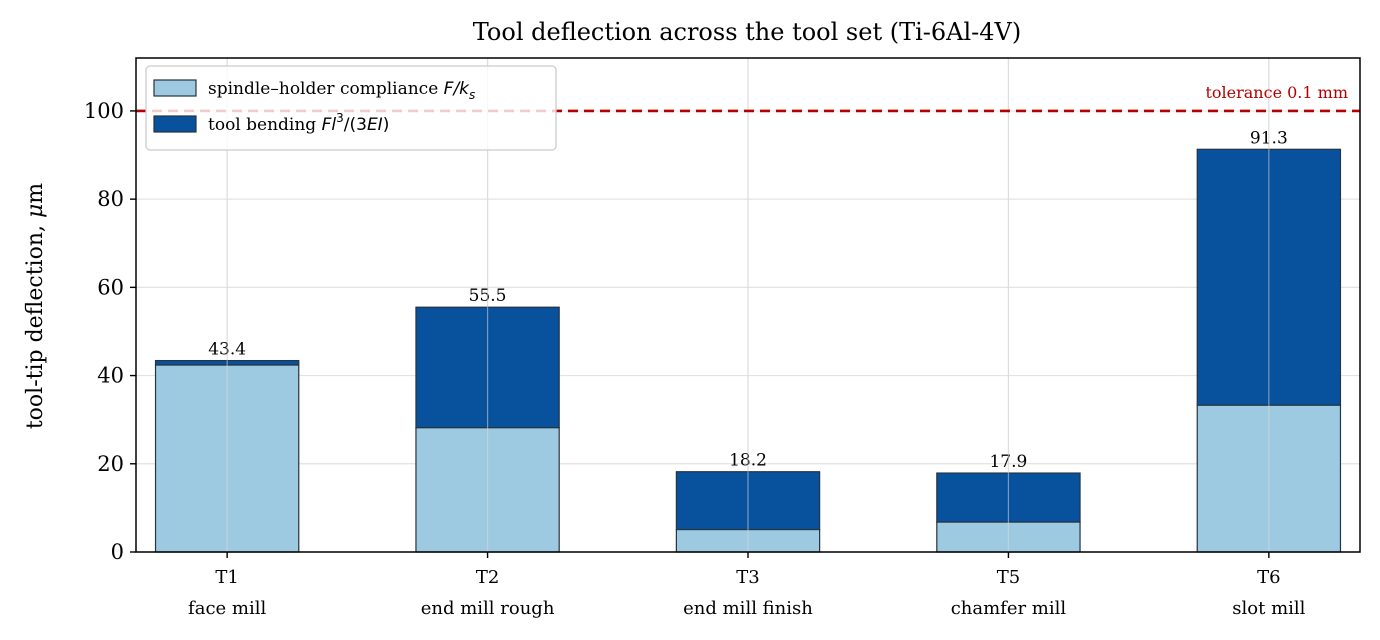  What do you see at coordinates (487, 577) in the screenshot?
I see `x-tick-code: T2` at bounding box center [487, 577].